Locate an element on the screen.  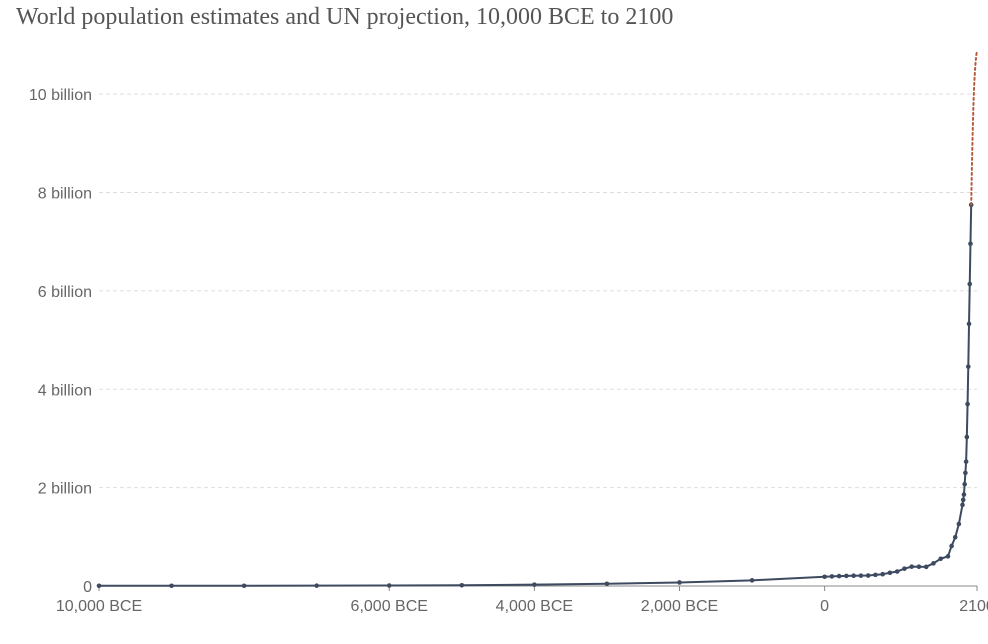
projection-series-line is located at coordinates (974, 127).